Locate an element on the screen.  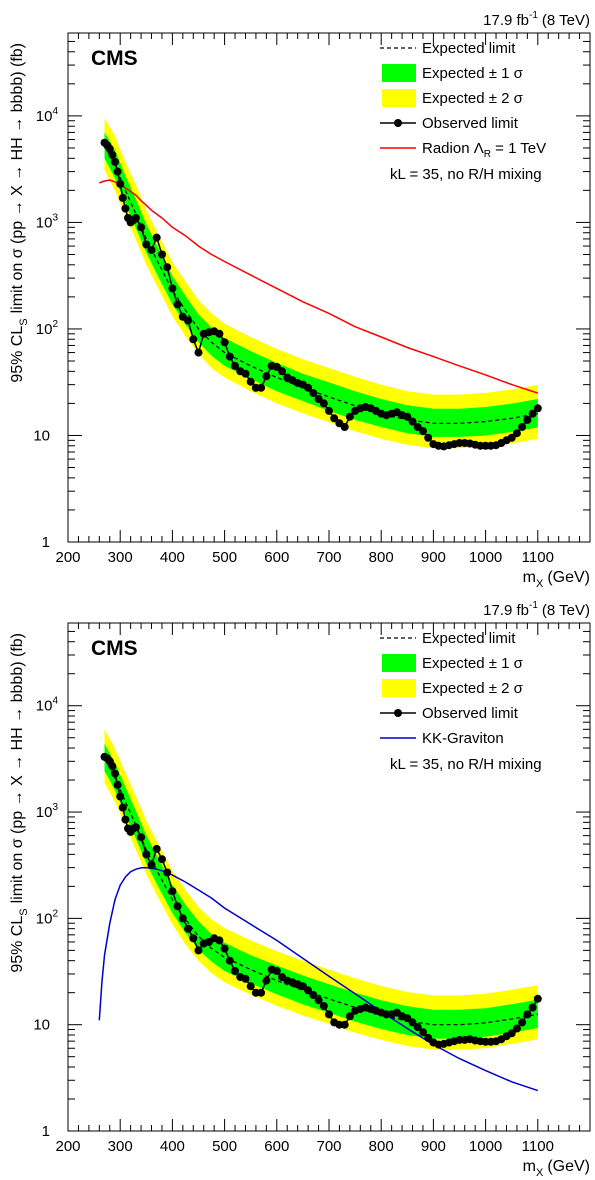
legend-label-main: Observed limit is located at coordinates (470, 713).